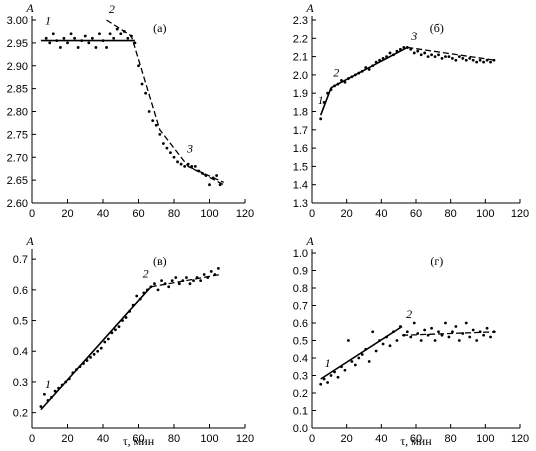  I want to click on y-tick-label: 2.95, so click(17, 44).